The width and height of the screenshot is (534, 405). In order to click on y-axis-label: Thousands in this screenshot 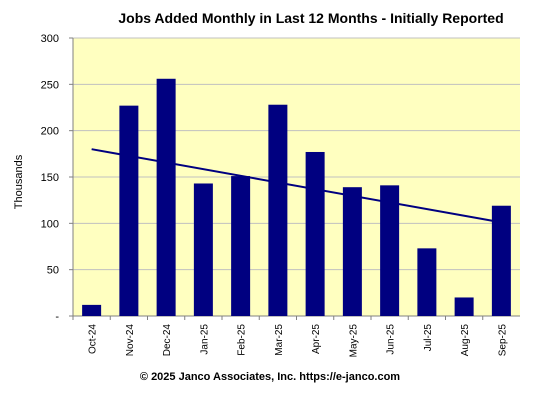, I will do `click(19, 181)`.